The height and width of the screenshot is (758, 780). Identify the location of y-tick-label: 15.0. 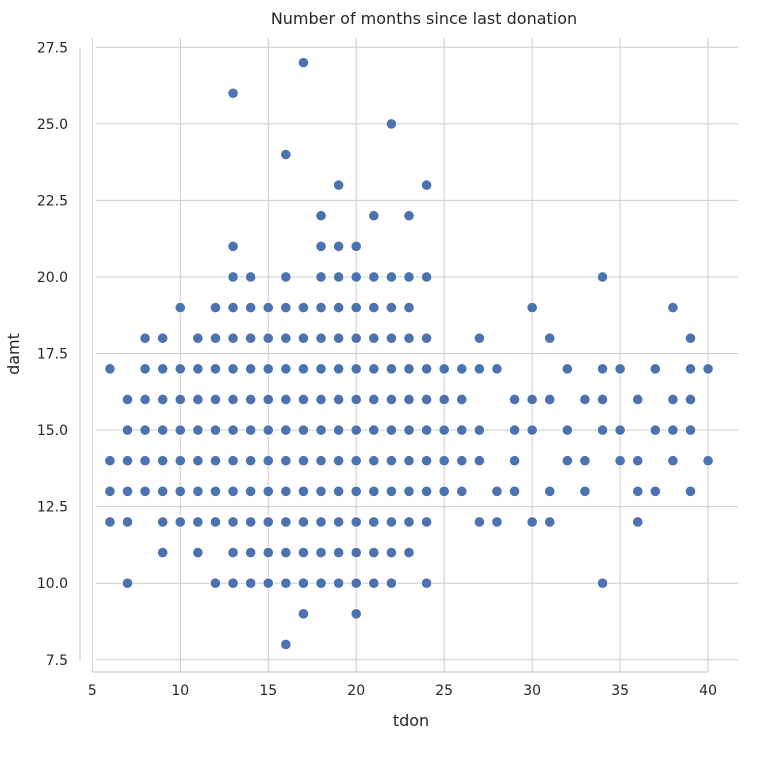
(52, 431).